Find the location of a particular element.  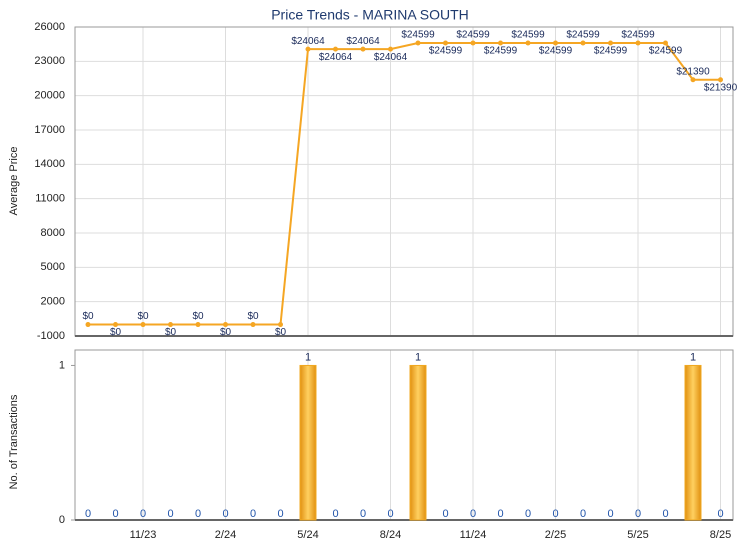

x-tick-label: 8/25 is located at coordinates (720, 535).